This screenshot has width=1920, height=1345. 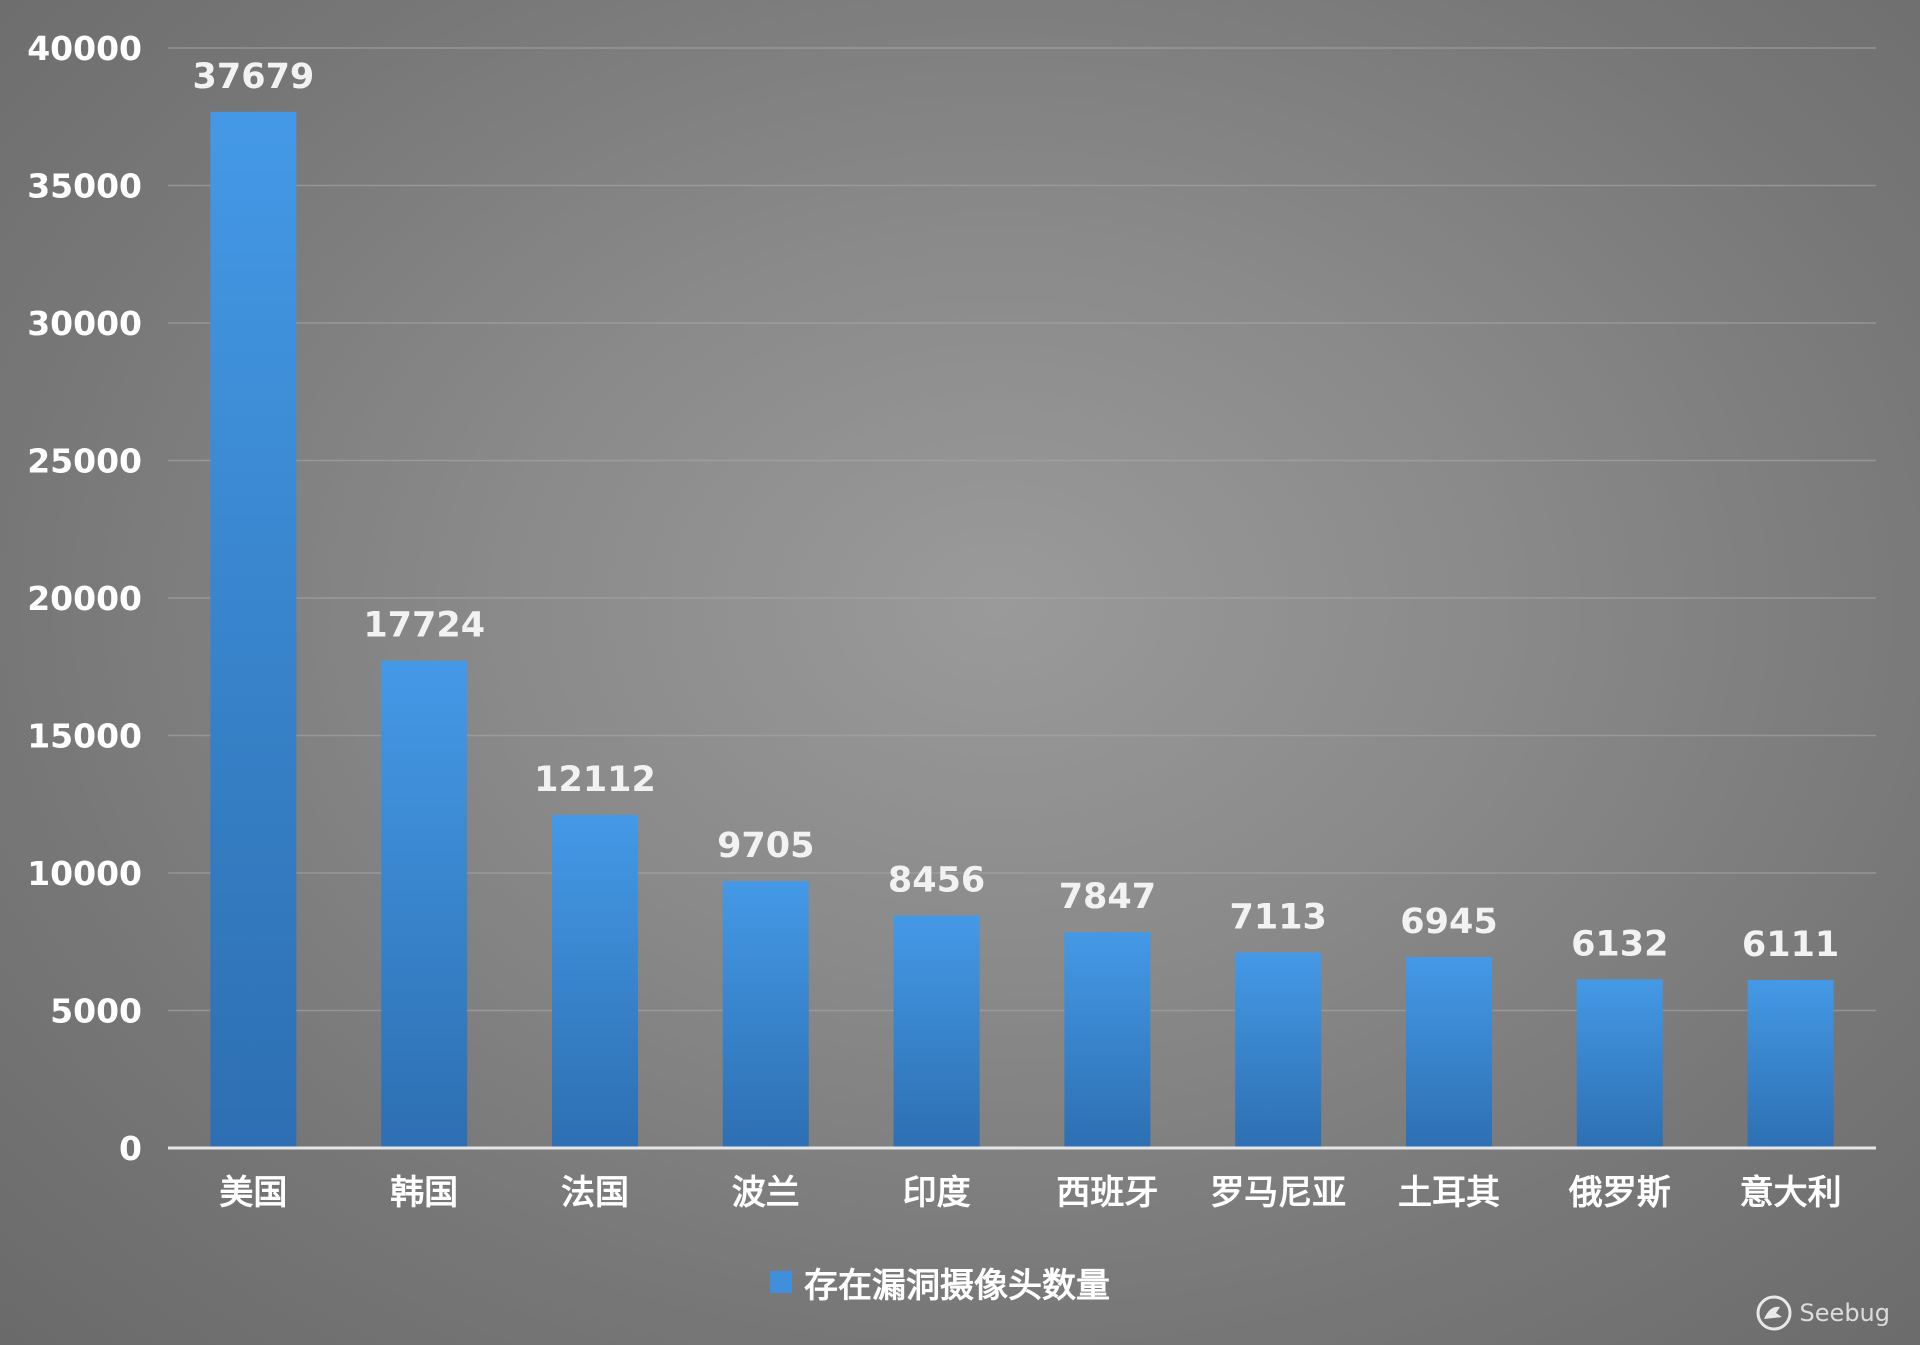 What do you see at coordinates (130, 1148) in the screenshot?
I see `y-tick-label: 0` at bounding box center [130, 1148].